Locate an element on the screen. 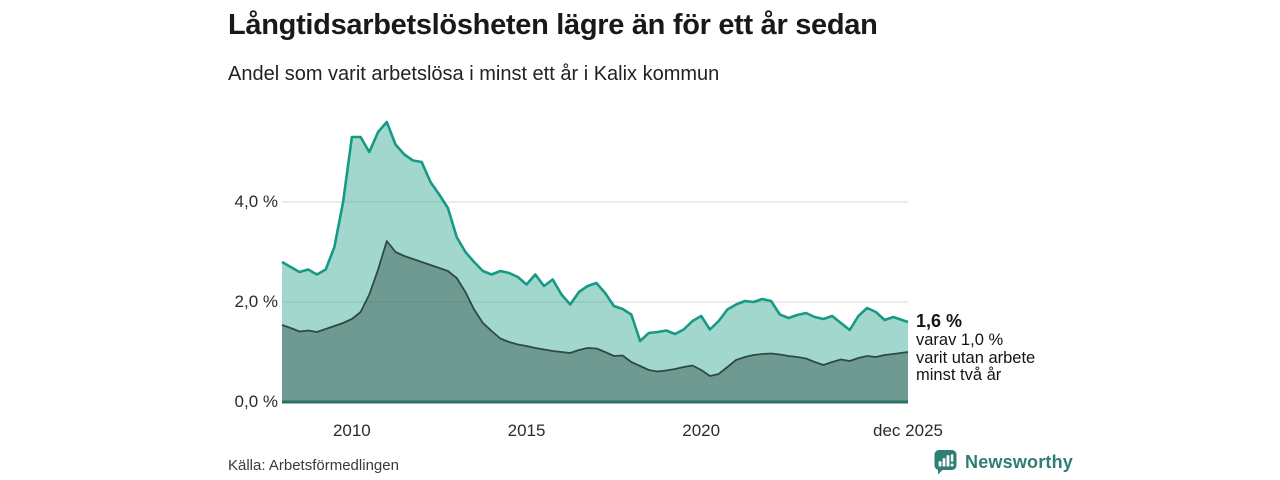 The width and height of the screenshot is (1280, 480). y-axis-label: 0,0 % is located at coordinates (256, 401).